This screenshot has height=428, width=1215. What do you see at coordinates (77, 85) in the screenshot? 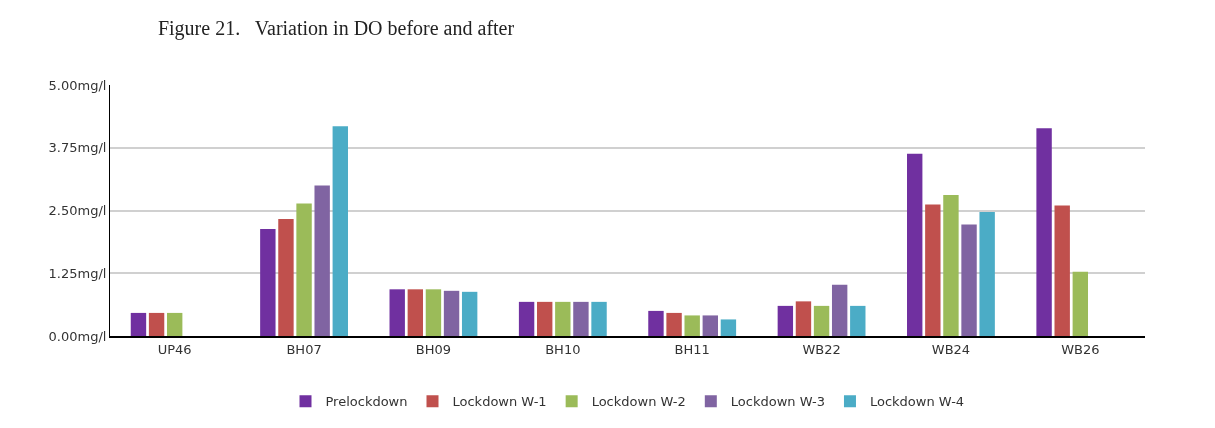
I see `y-tick-label: 5.00mg/l` at bounding box center [77, 85].